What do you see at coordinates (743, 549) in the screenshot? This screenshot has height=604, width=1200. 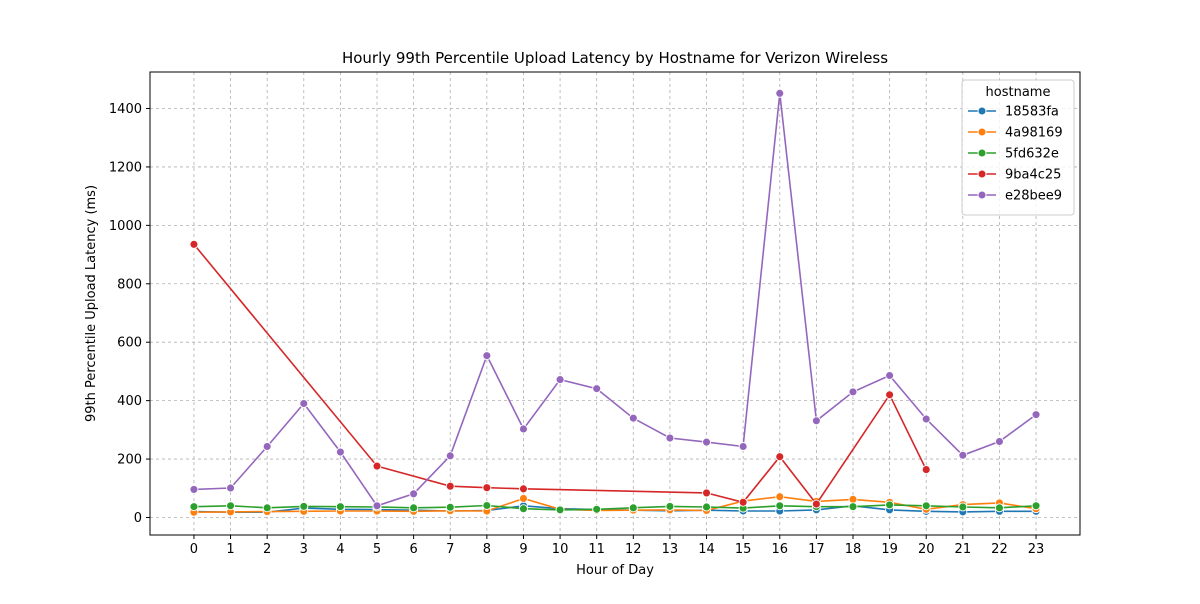 I see `x-tick-label: 15` at bounding box center [743, 549].